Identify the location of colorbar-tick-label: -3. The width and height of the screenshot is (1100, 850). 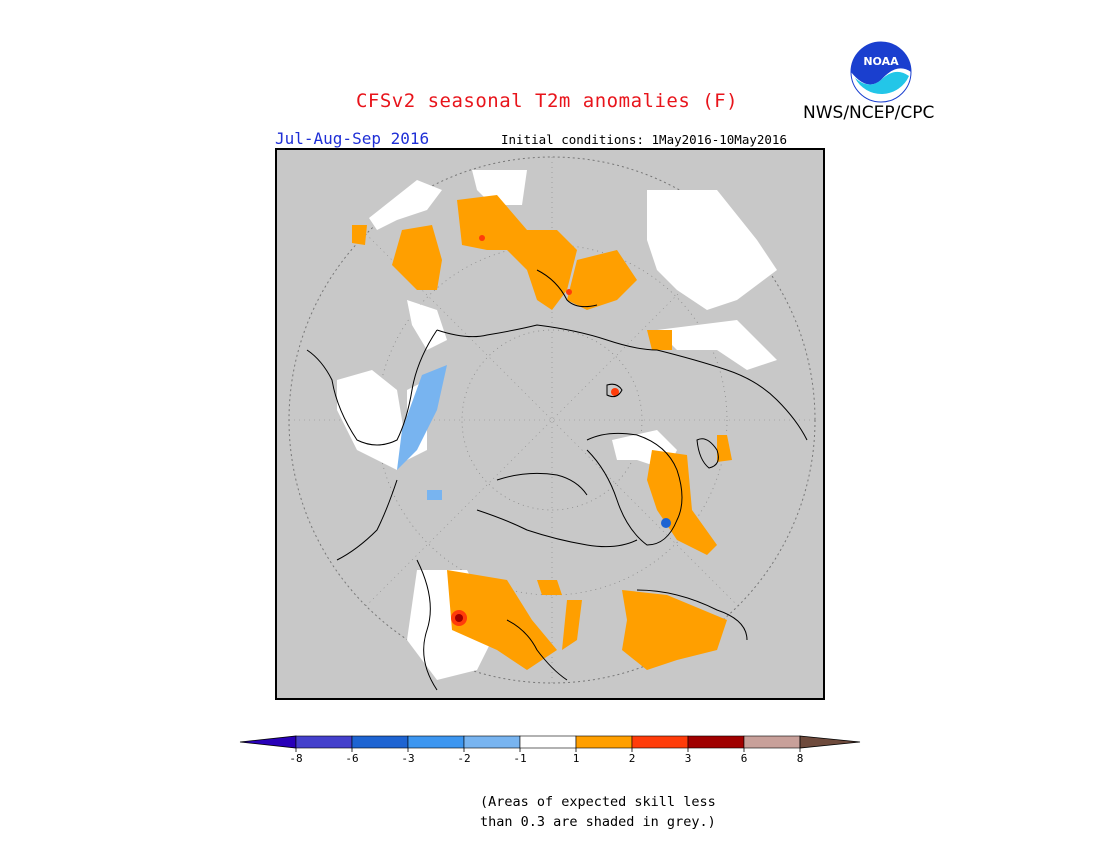
(408, 758).